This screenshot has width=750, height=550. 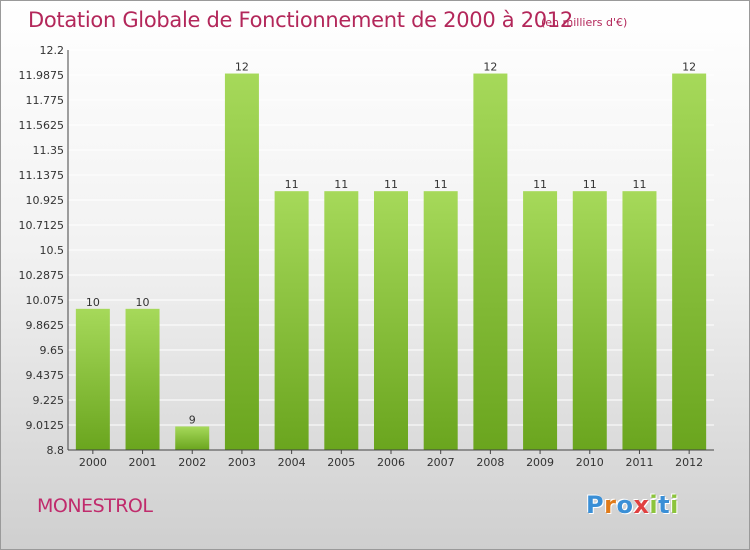 What do you see at coordinates (95, 506) in the screenshot?
I see `commune-name: MONESTROL` at bounding box center [95, 506].